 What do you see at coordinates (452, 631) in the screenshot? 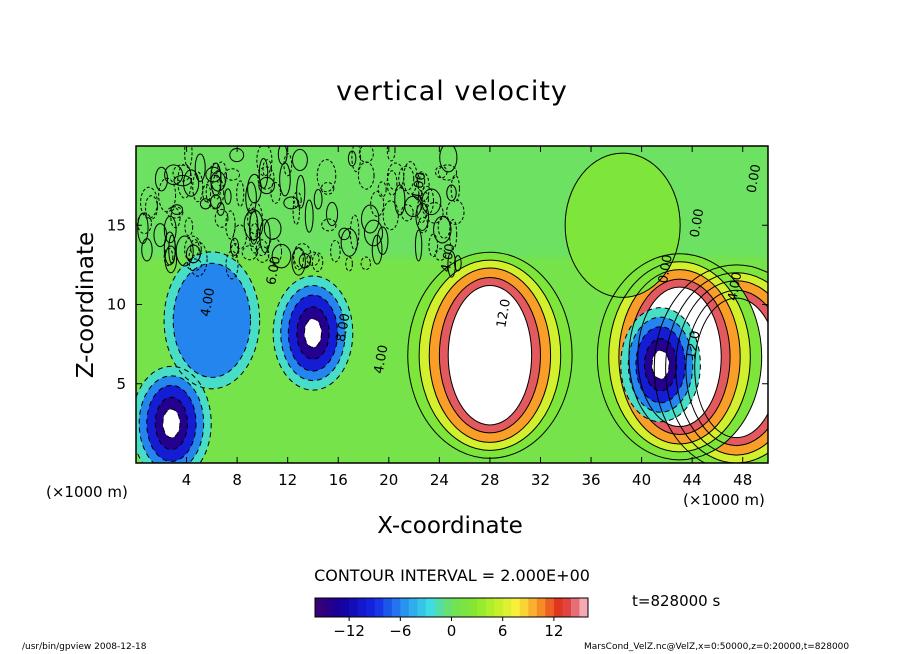
I see `colorbar-label-0: 0` at bounding box center [452, 631].